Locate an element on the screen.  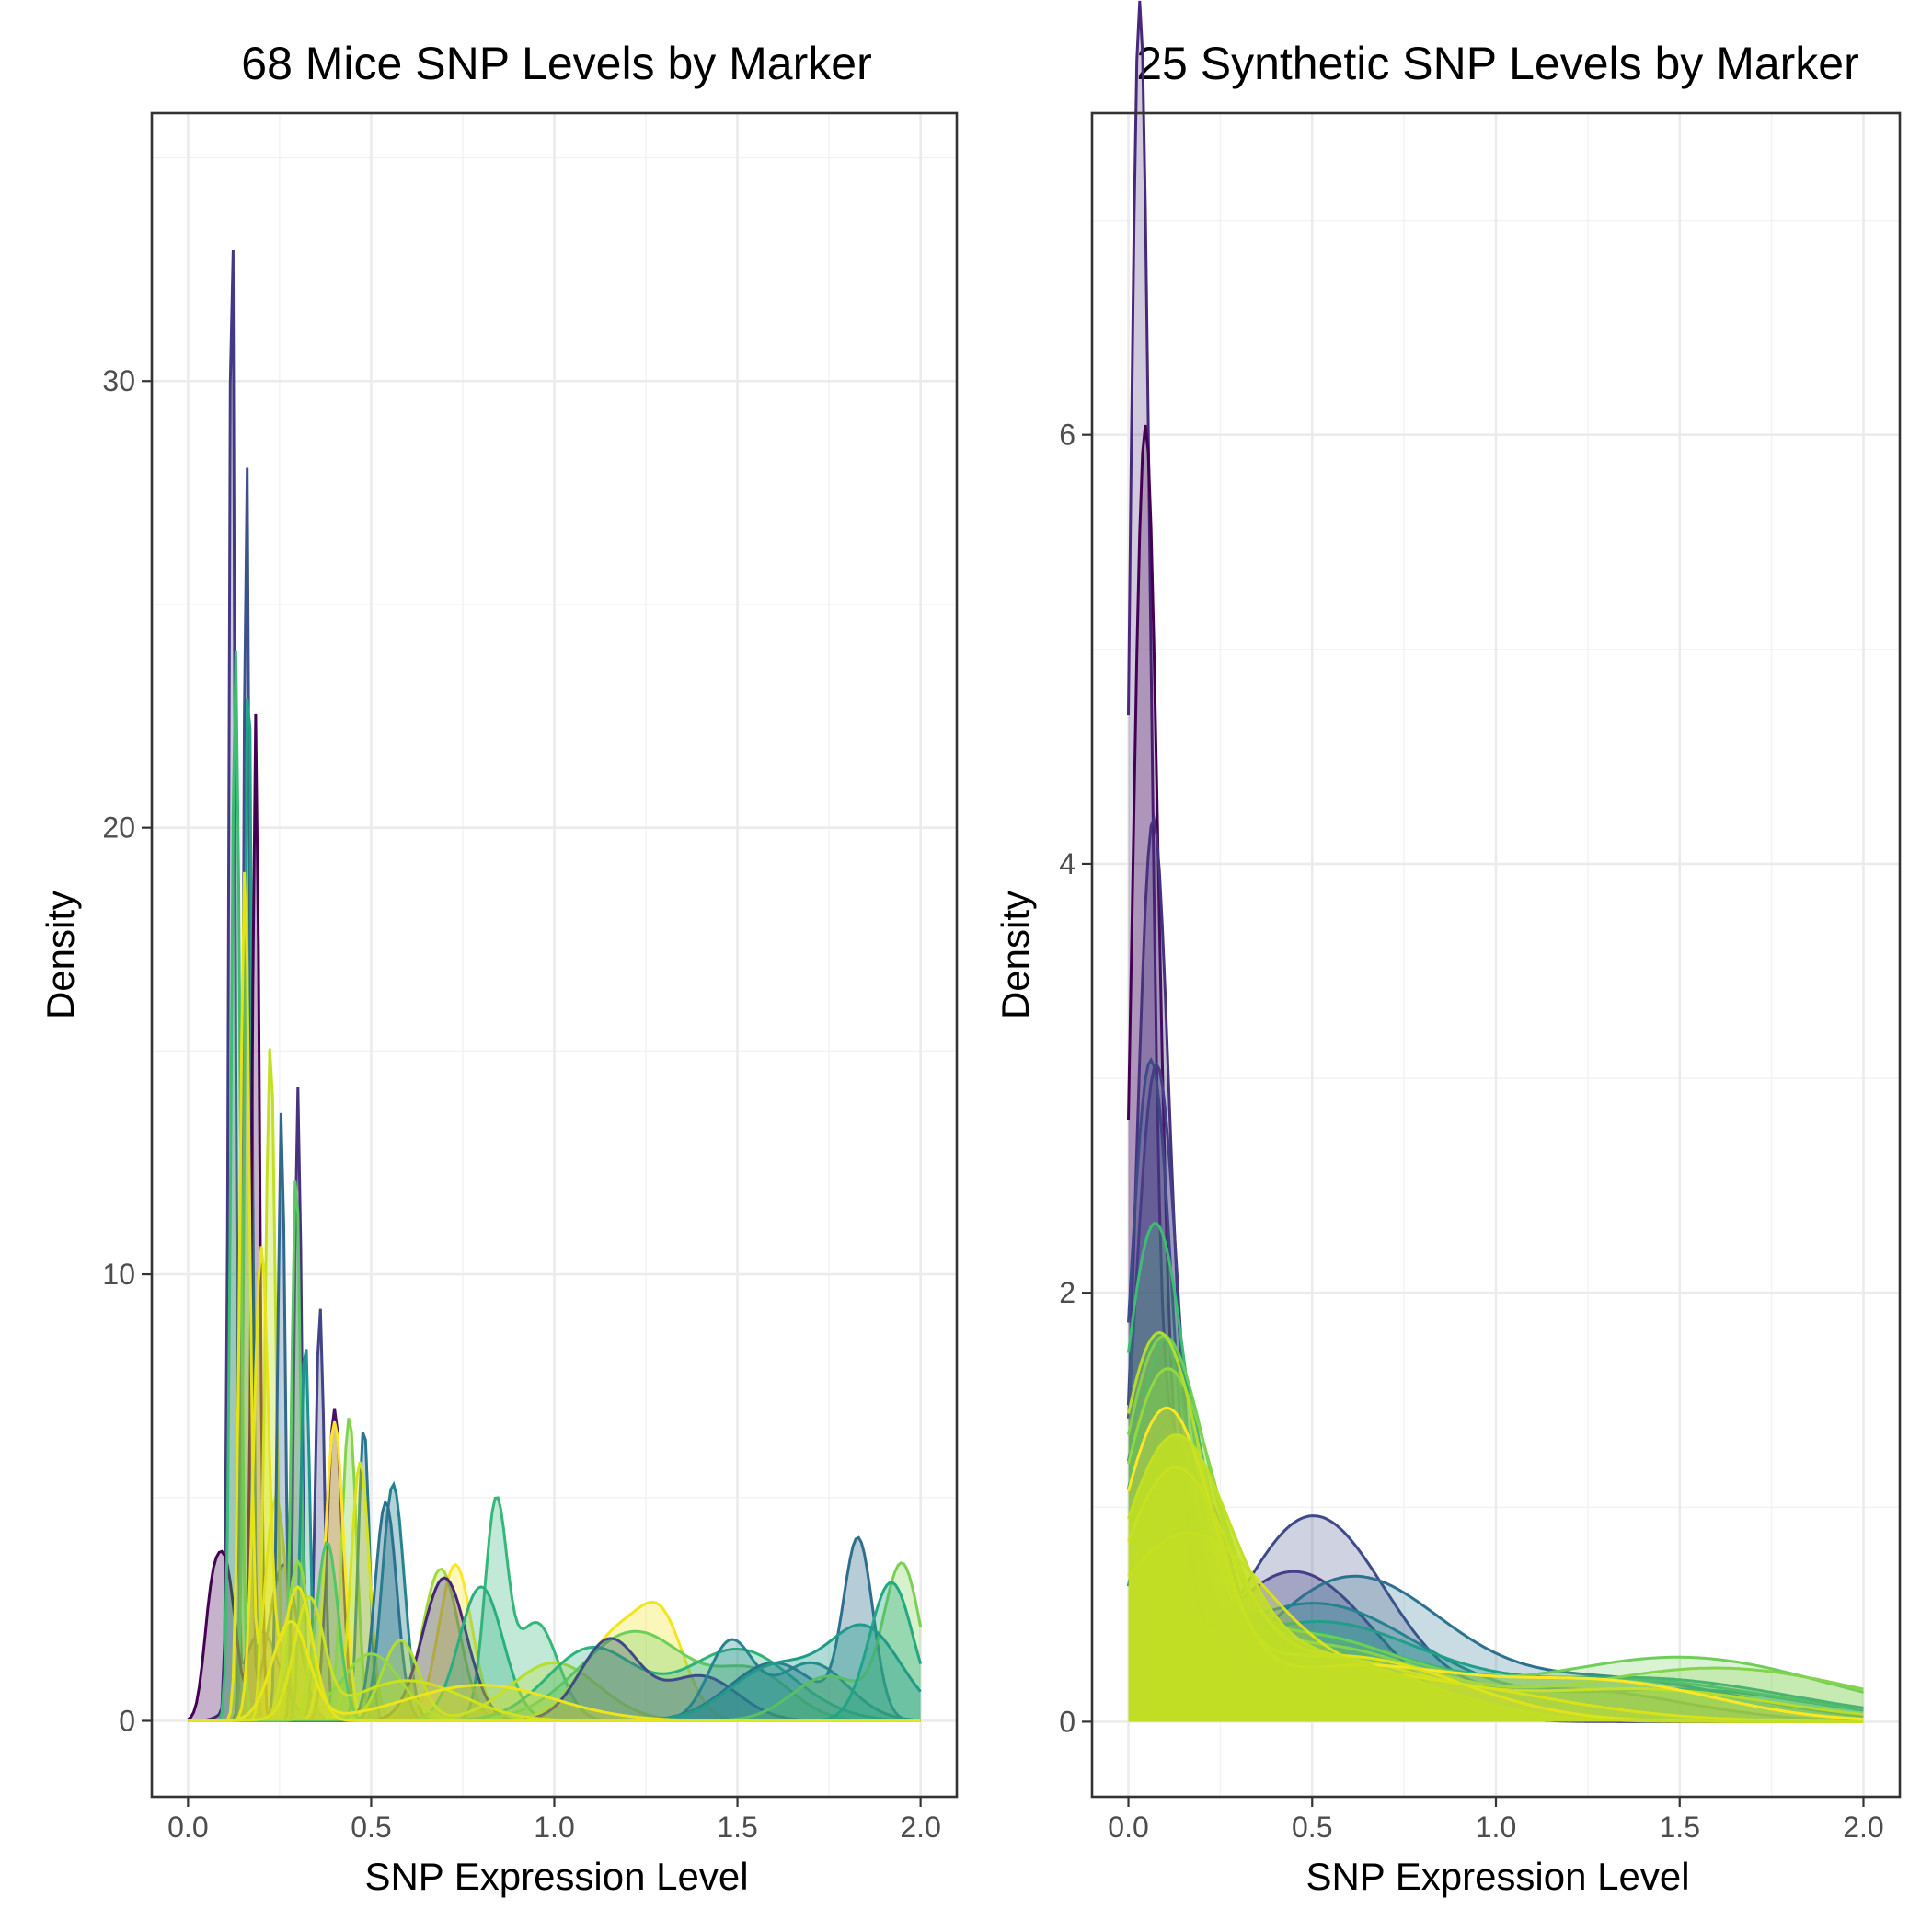
y-tick-label: 20 is located at coordinates (118, 828).